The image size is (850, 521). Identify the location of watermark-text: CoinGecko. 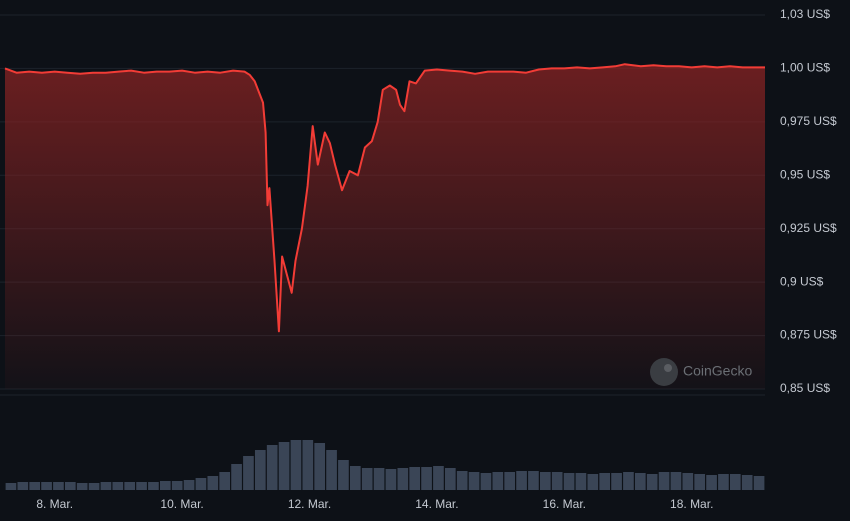
(717, 371).